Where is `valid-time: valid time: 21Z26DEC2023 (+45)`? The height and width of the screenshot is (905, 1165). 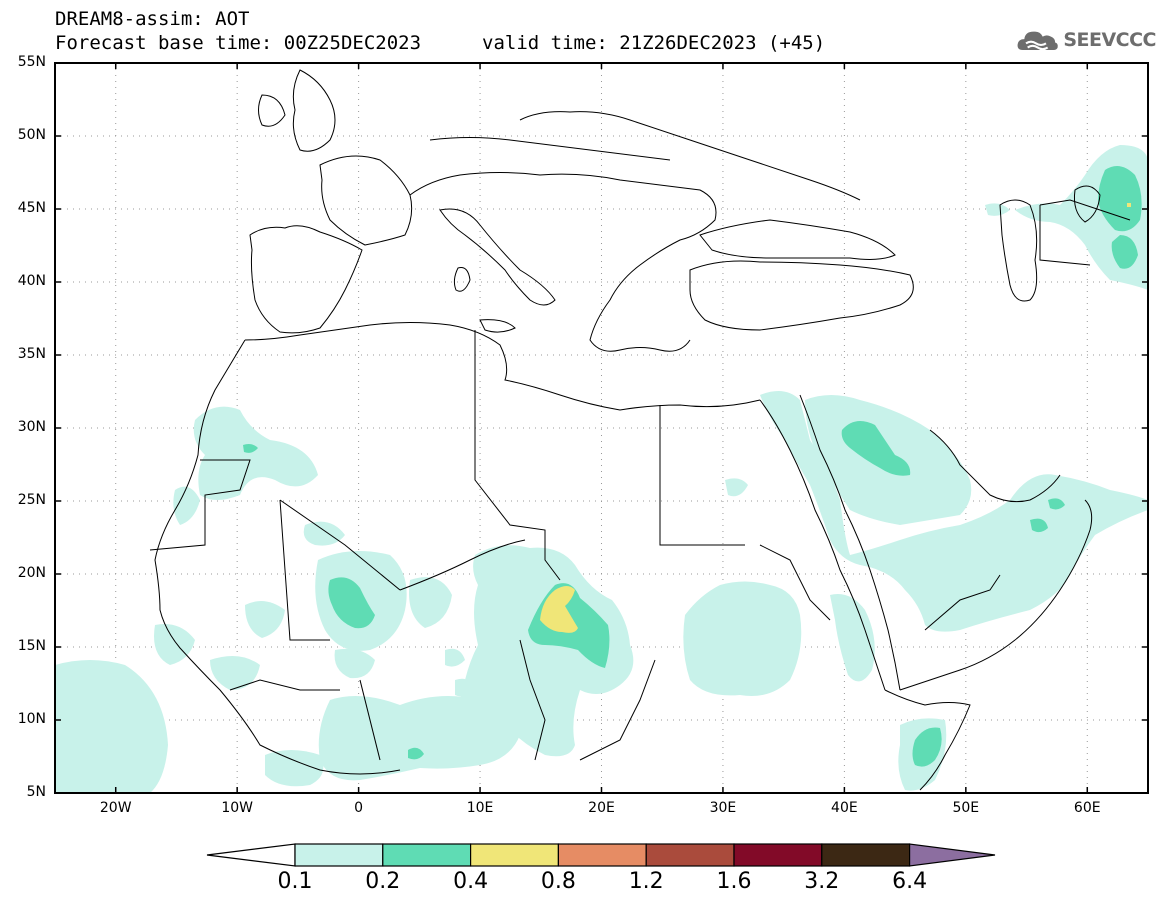
valid-time: valid time: 21Z26DEC2023 (+45) is located at coordinates (654, 43).